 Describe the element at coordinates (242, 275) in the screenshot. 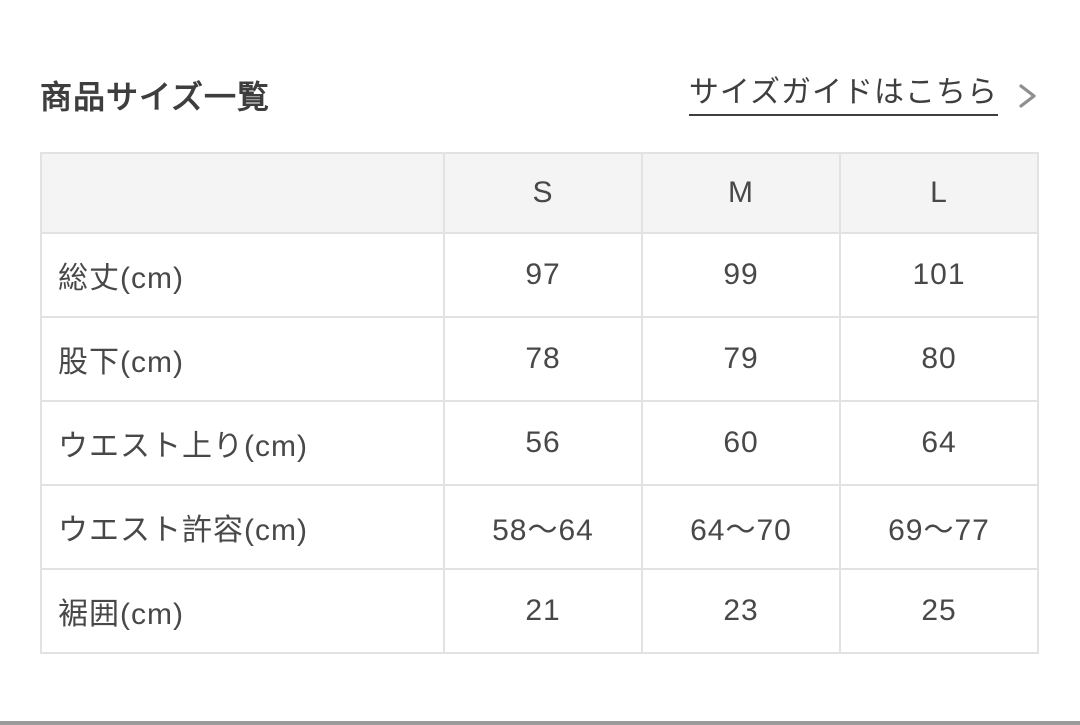

I see `row-label: 総丈(cm)` at that location.